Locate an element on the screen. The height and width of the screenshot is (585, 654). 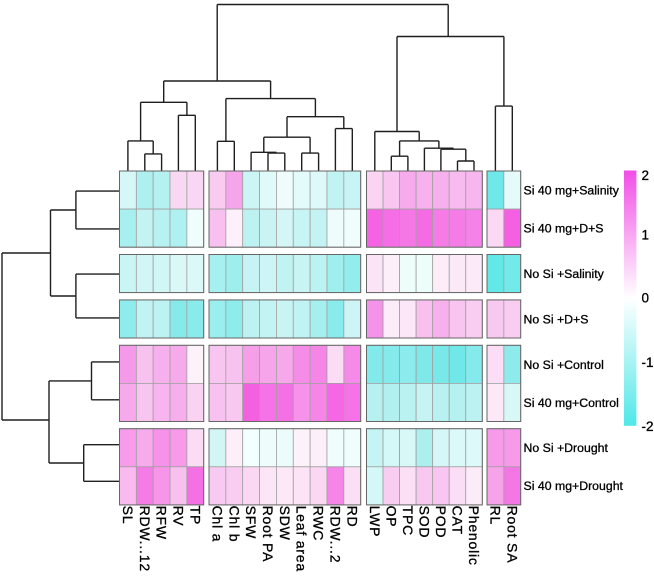
svg-text: RV is located at coordinates (178, 516).